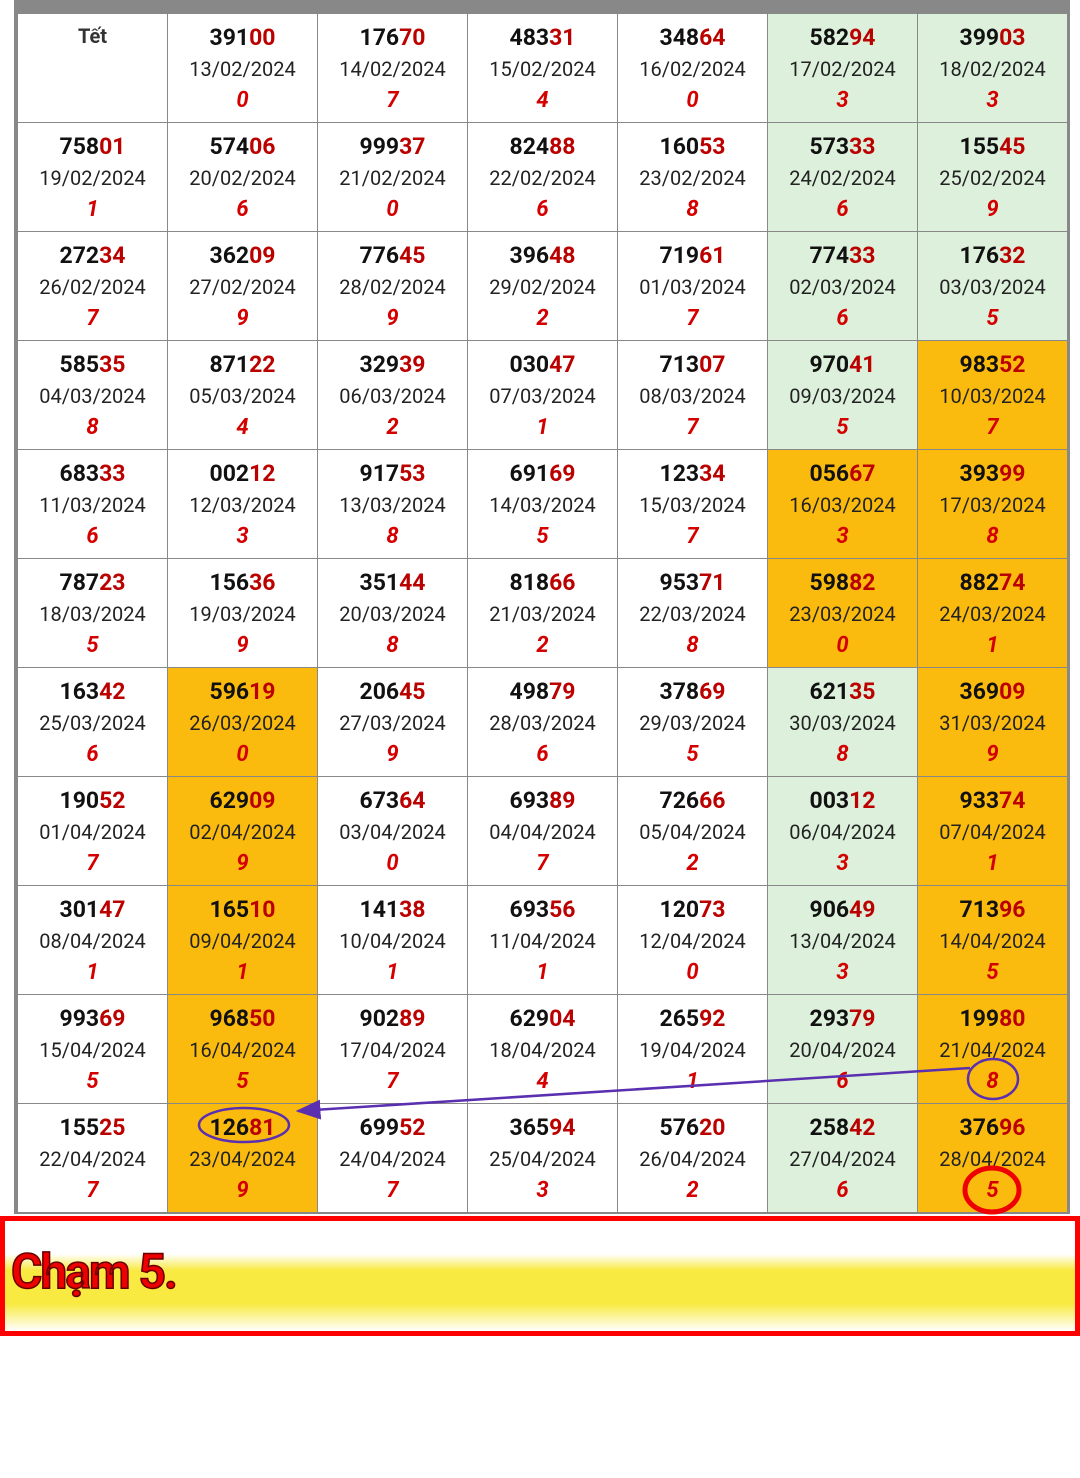 This screenshot has height=1478, width=1080. I want to click on cell: 58294 17/02/2024 3, so click(842, 68).